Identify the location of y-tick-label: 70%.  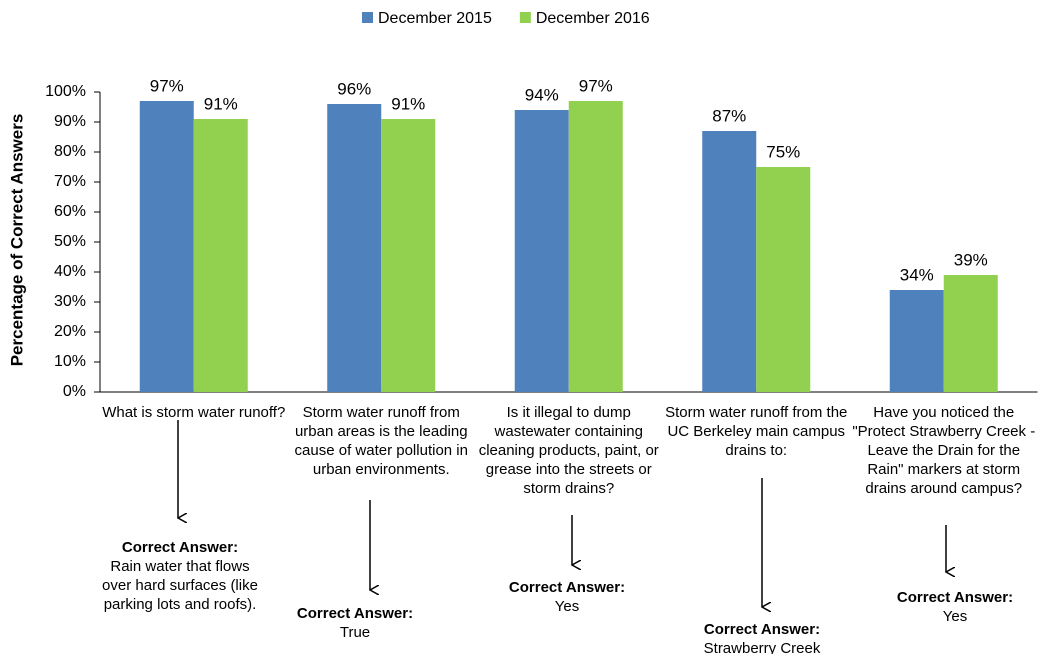
(70, 181).